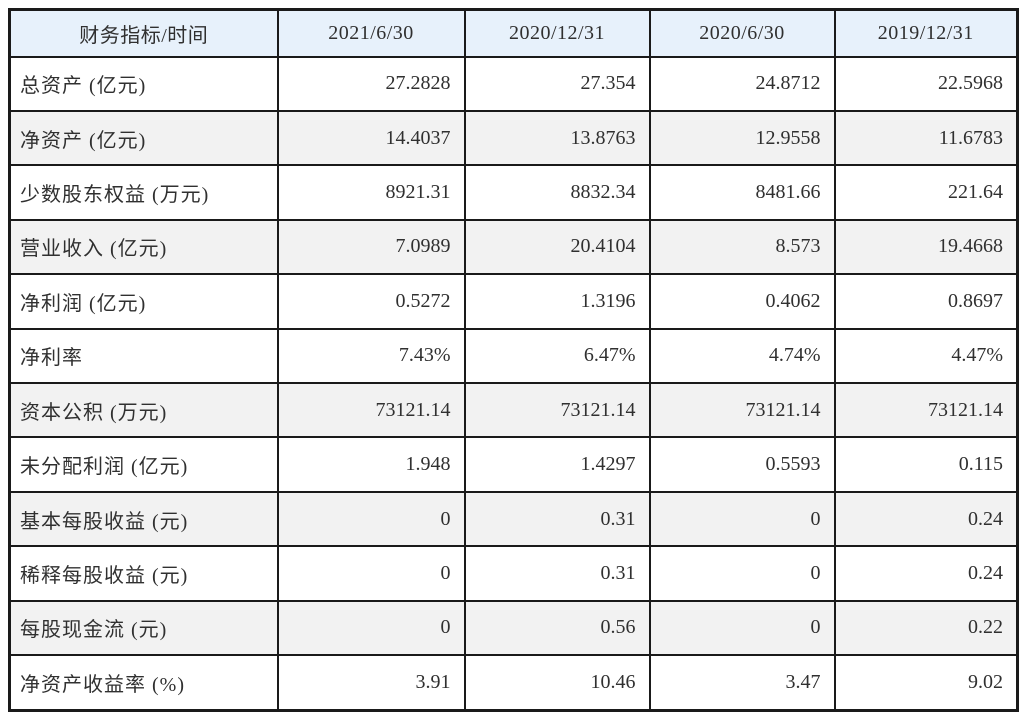  I want to click on table-row-total-assets: 总资产 (亿元) 27.2828 27.354 24.8712 22.5968, so click(513, 83).